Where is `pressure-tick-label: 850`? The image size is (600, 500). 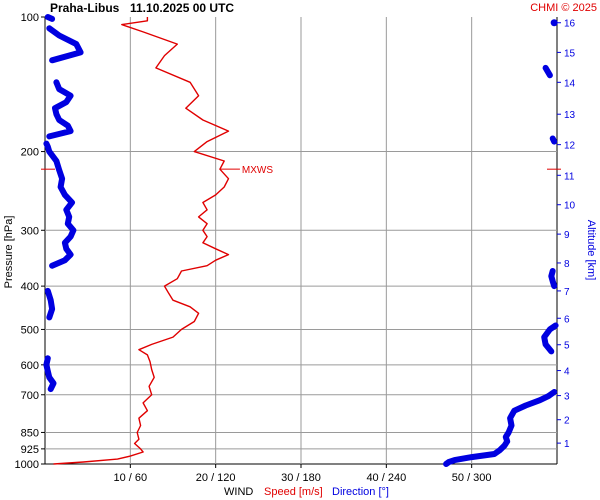
pressure-tick-label: 850 is located at coordinates (30, 433).